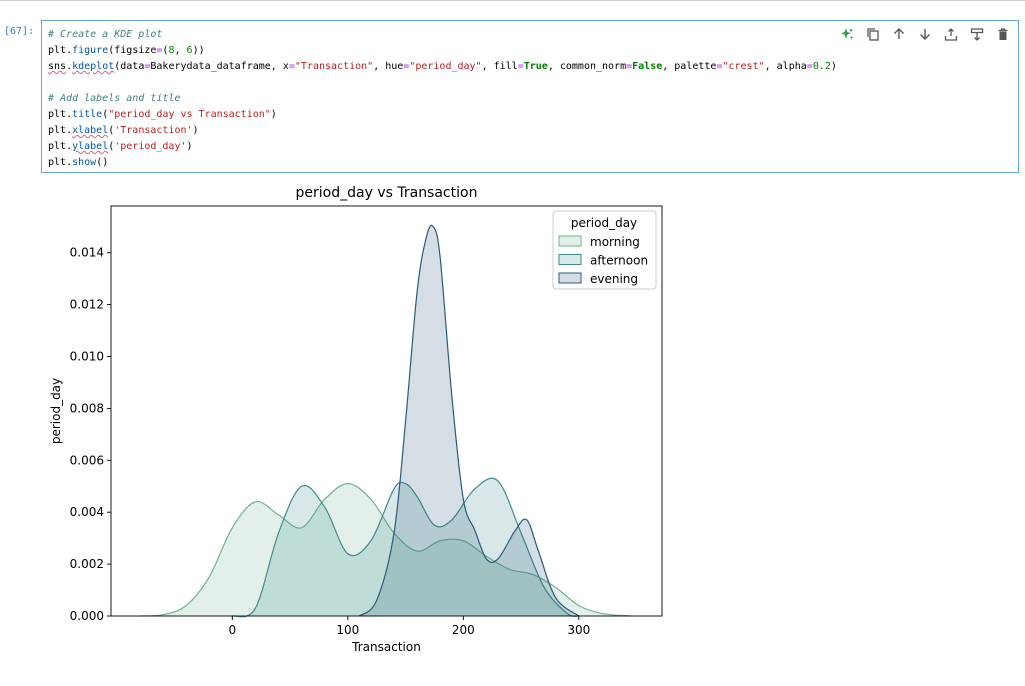 The image size is (1025, 686). What do you see at coordinates (386, 647) in the screenshot?
I see `x-axis-label: Transaction` at bounding box center [386, 647].